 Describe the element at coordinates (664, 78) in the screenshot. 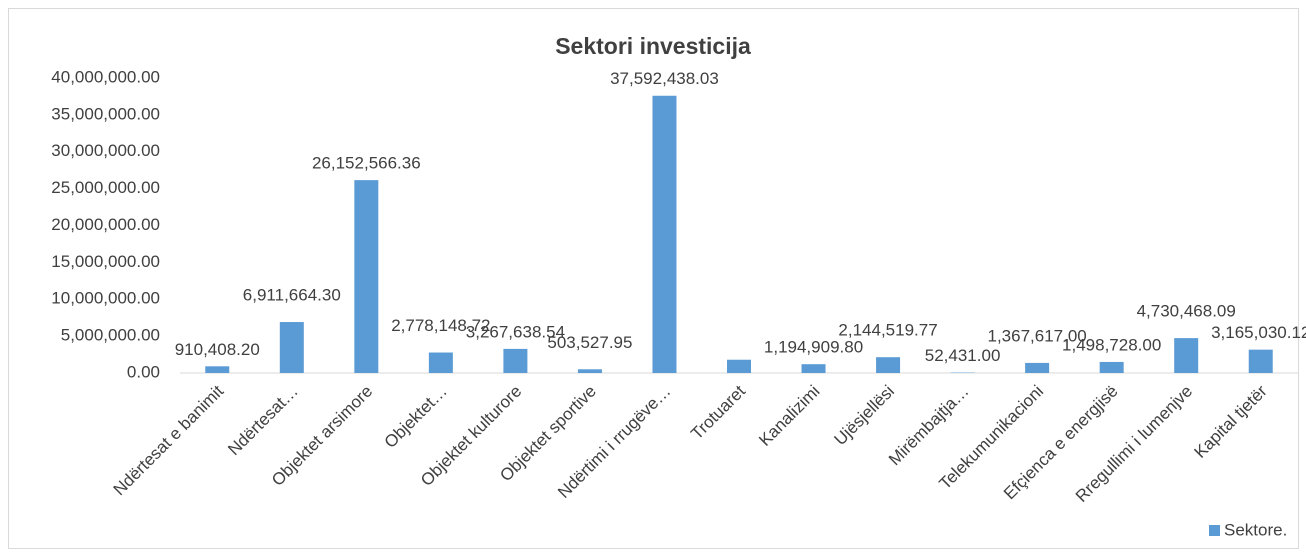

I see `data-label: 37,592,438.03` at that location.